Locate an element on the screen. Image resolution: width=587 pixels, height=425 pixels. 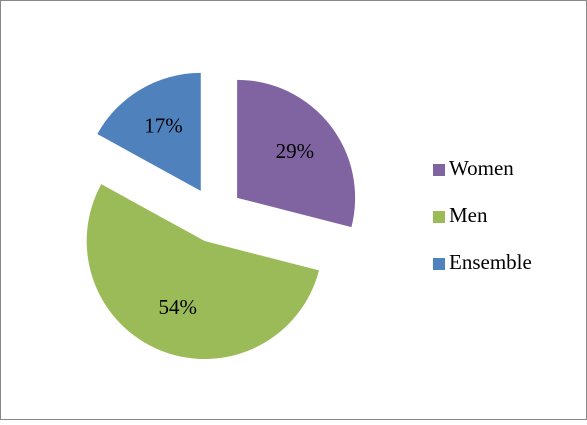
legend-label: Men is located at coordinates (468, 215).